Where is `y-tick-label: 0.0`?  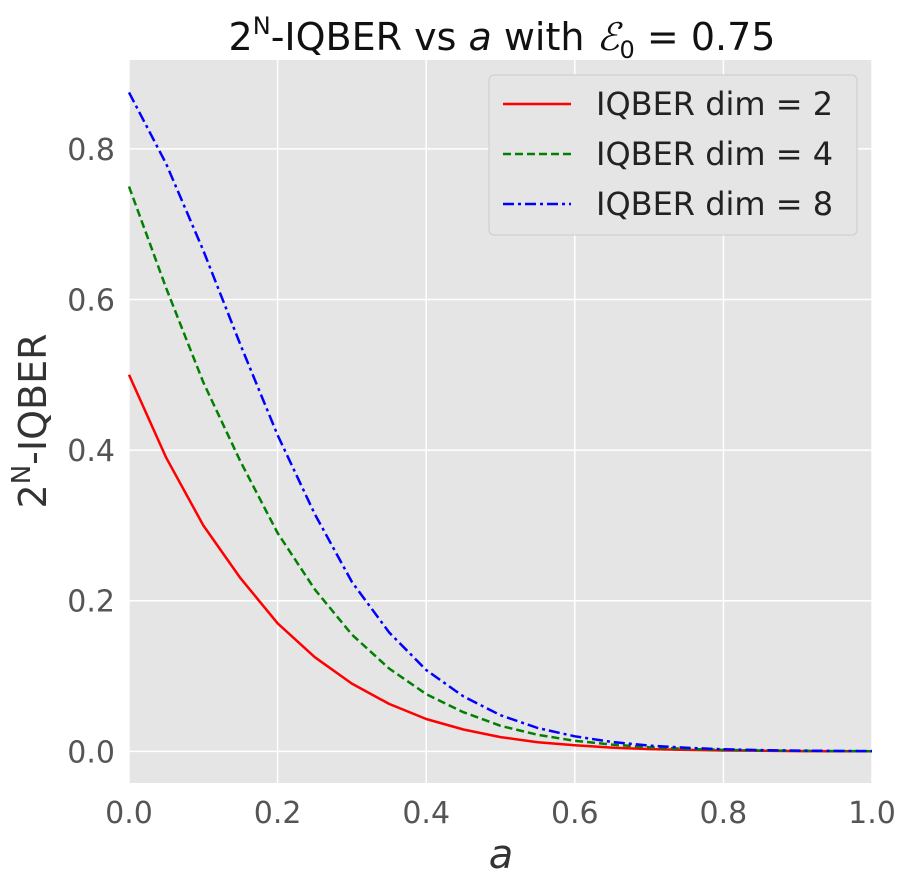 y-tick-label: 0.0 is located at coordinates (91, 752).